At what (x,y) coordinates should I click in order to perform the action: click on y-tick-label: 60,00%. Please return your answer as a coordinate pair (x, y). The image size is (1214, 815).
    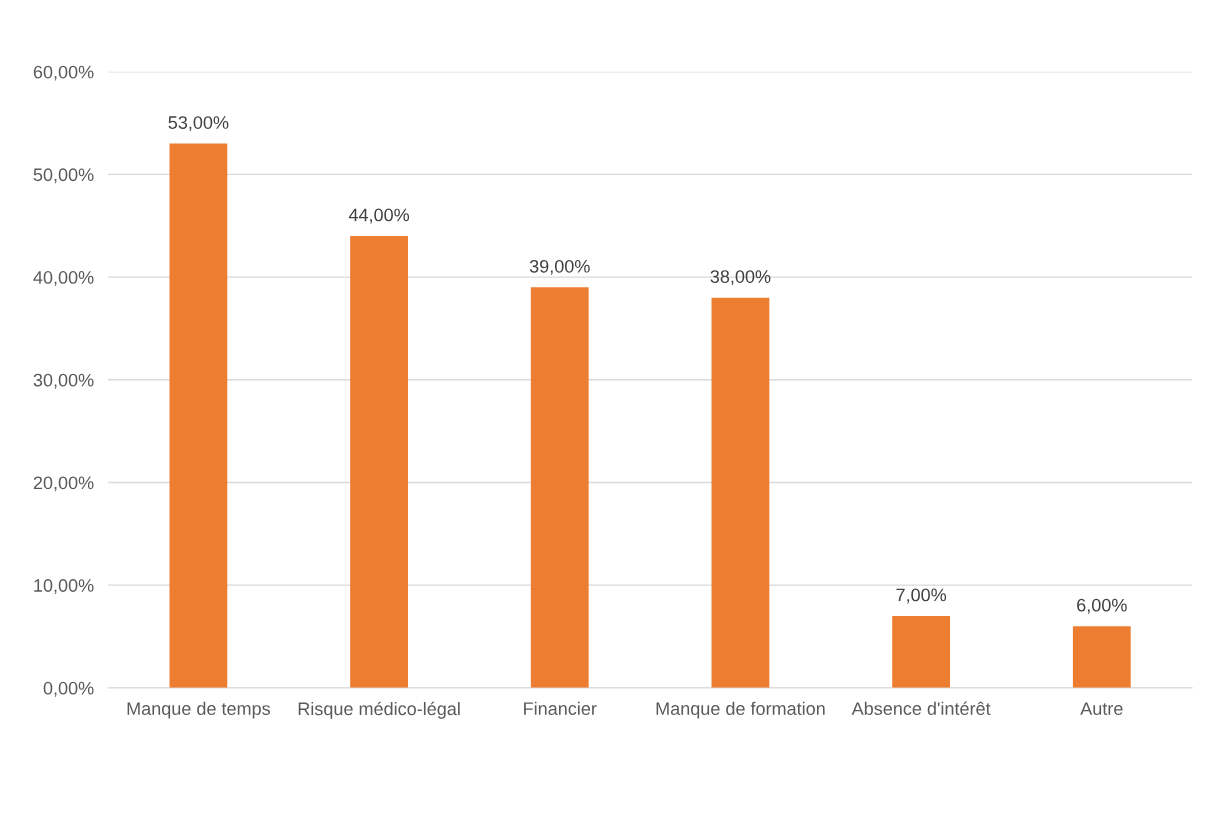
    Looking at the image, I should click on (63, 73).